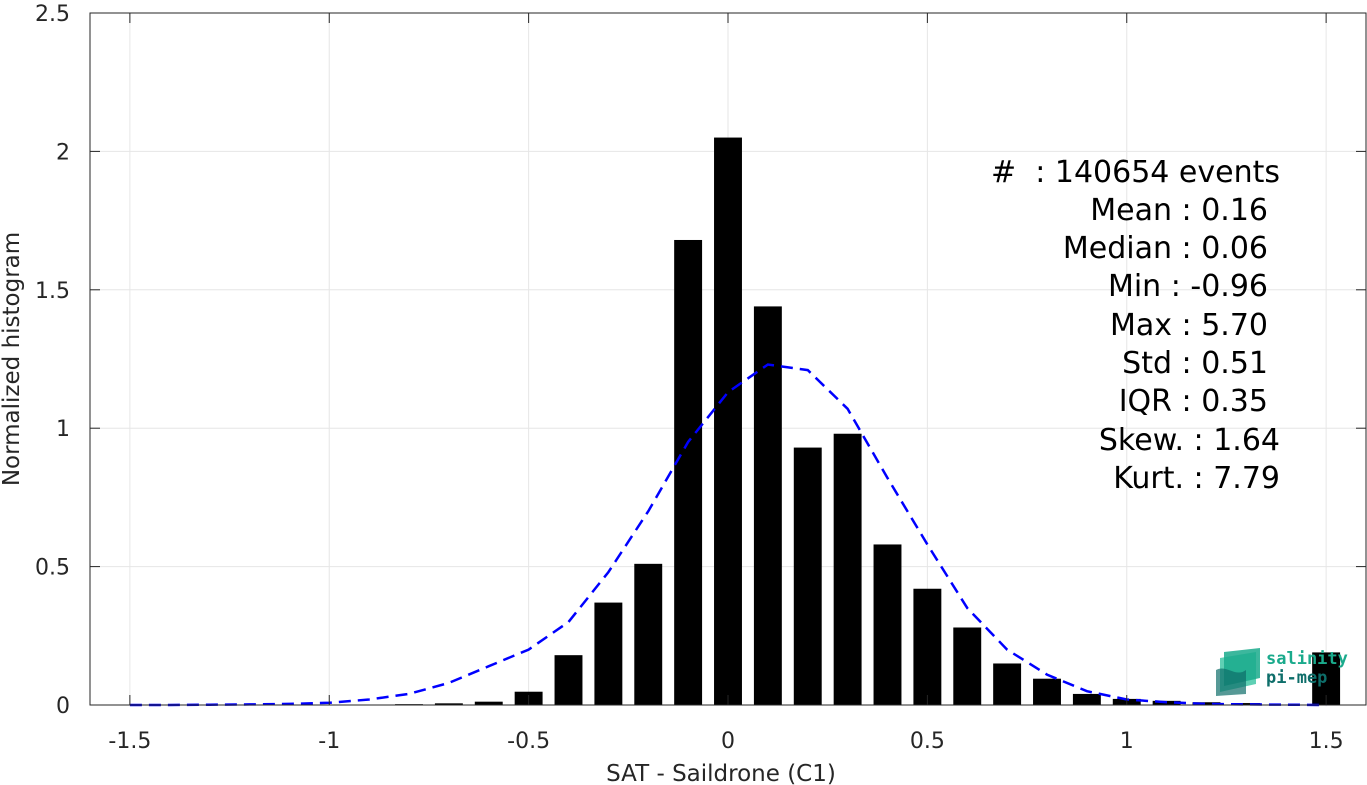 Image resolution: width=1367 pixels, height=785 pixels. Describe the element at coordinates (52, 568) in the screenshot. I see `y-tick-label: 0.5` at that location.